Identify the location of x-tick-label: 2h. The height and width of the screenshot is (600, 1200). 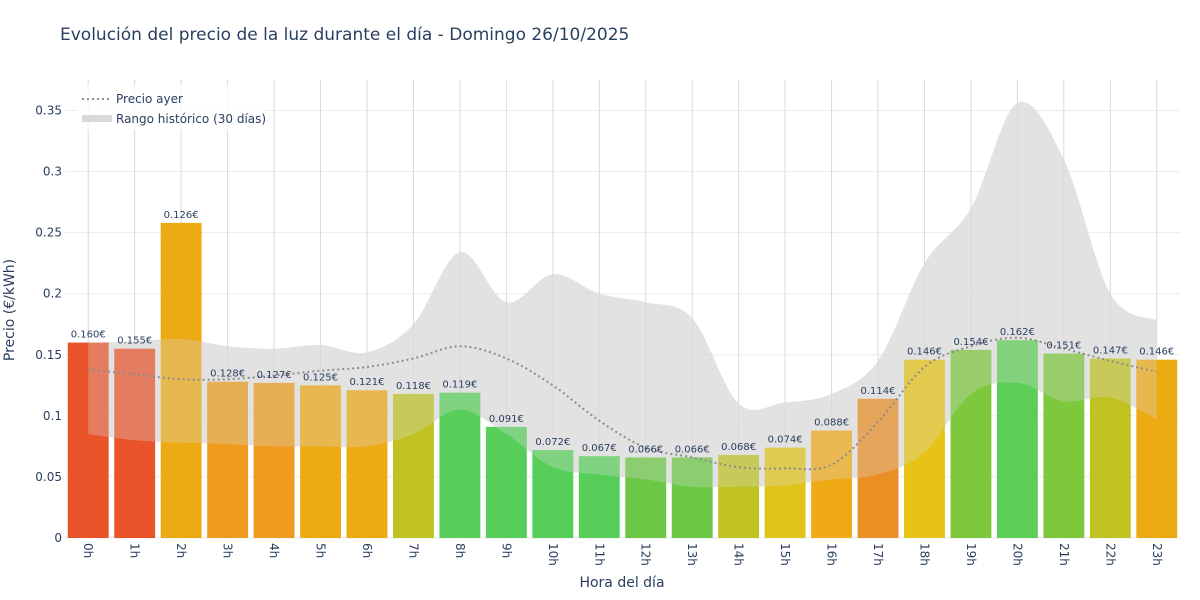
(181, 550).